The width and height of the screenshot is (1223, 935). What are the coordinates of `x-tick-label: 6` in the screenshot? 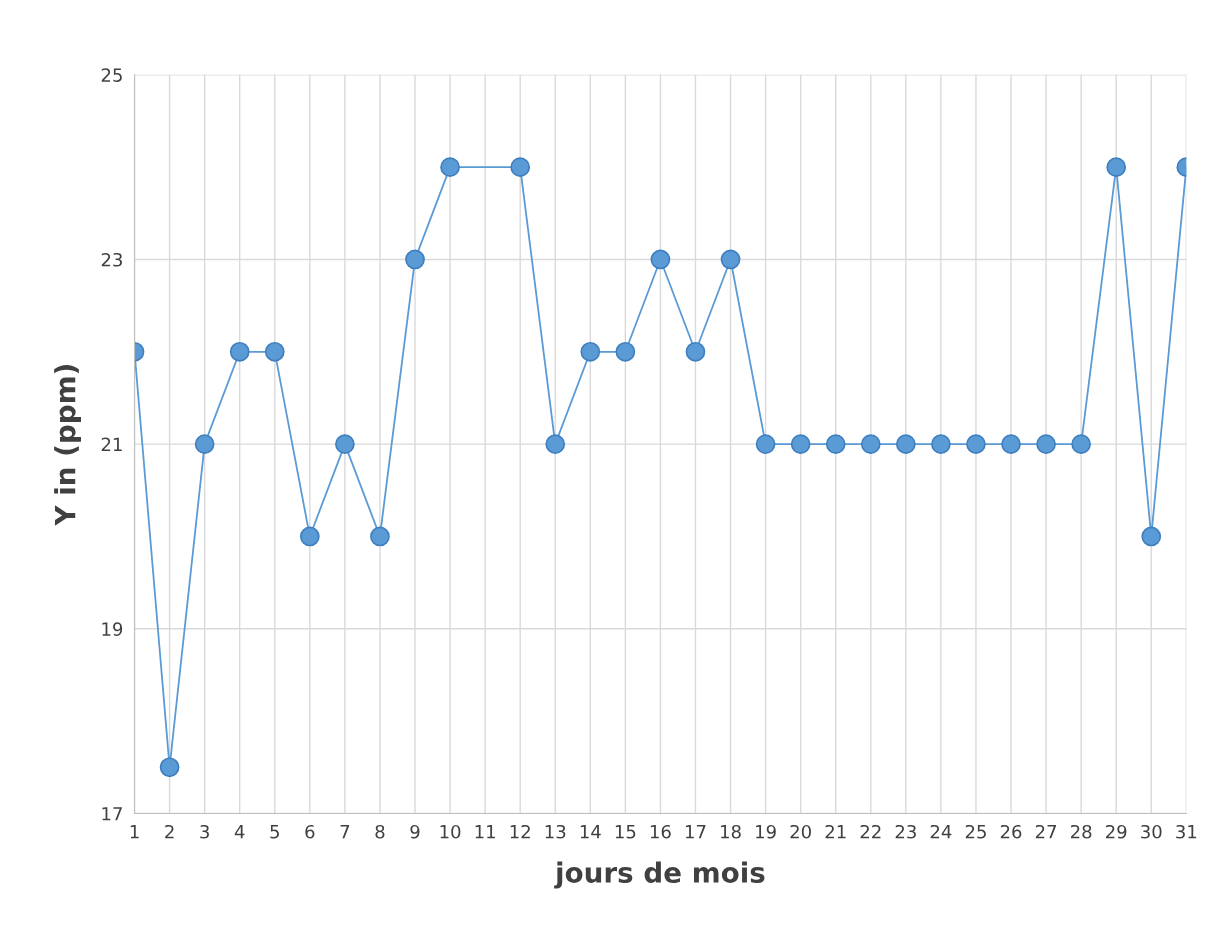 It's located at (310, 831).